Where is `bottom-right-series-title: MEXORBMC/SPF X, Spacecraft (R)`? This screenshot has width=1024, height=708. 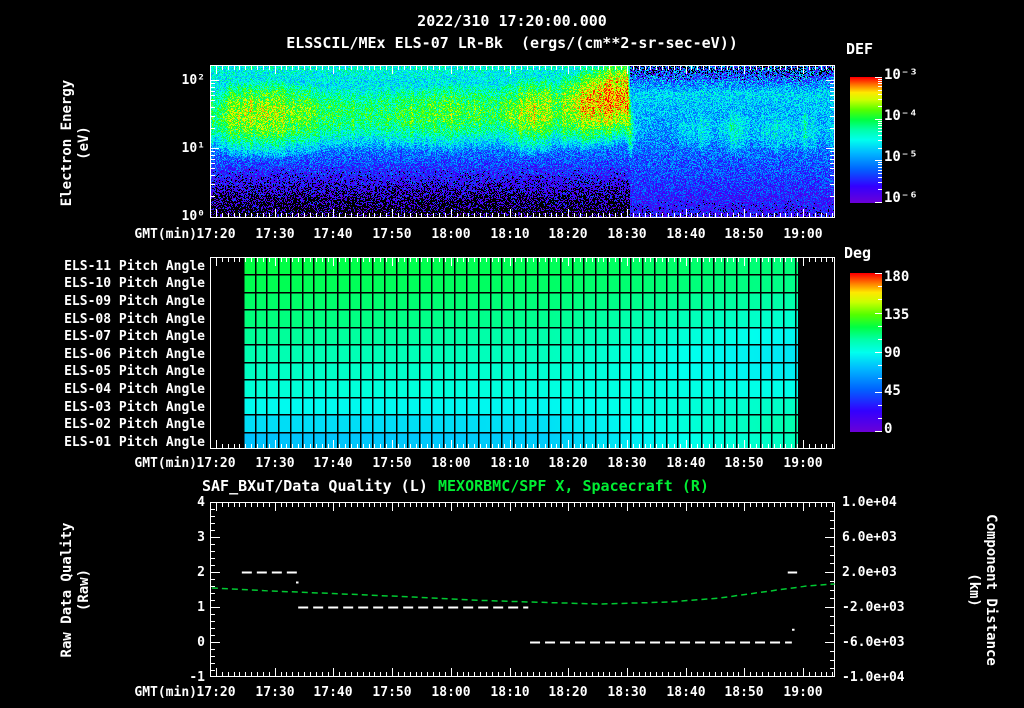 bottom-right-series-title: MEXORBMC/SPF X, Spacecraft (R) is located at coordinates (573, 486).